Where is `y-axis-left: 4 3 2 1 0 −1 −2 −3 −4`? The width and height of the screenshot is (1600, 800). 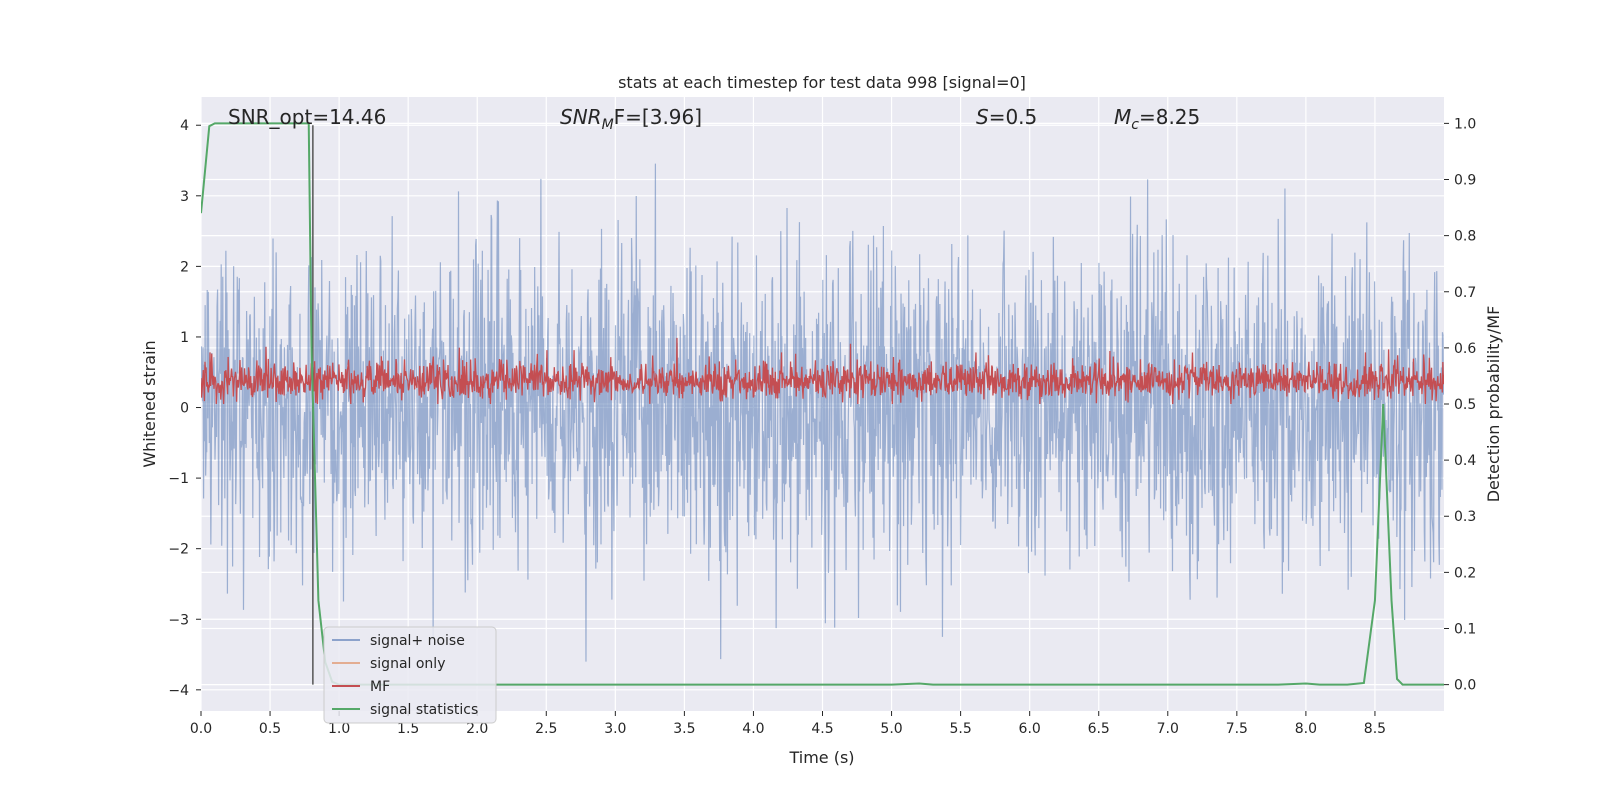 y-axis-left: 4 3 2 1 0 −1 −2 −3 −4 is located at coordinates (184, 408).